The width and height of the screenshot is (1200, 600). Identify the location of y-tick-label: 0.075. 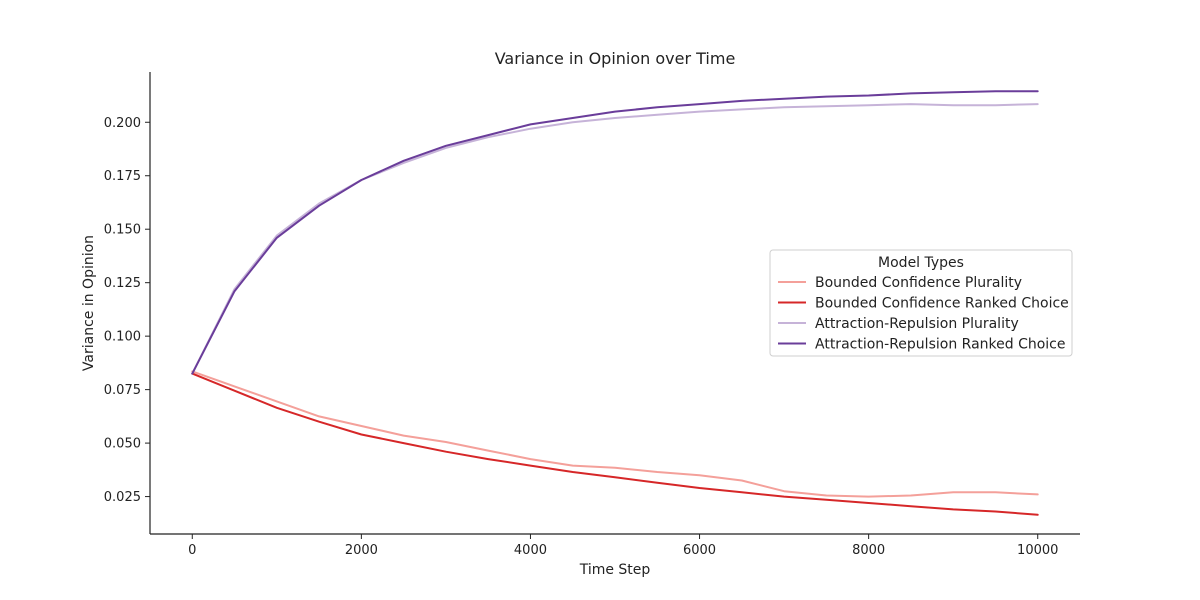
(122, 390).